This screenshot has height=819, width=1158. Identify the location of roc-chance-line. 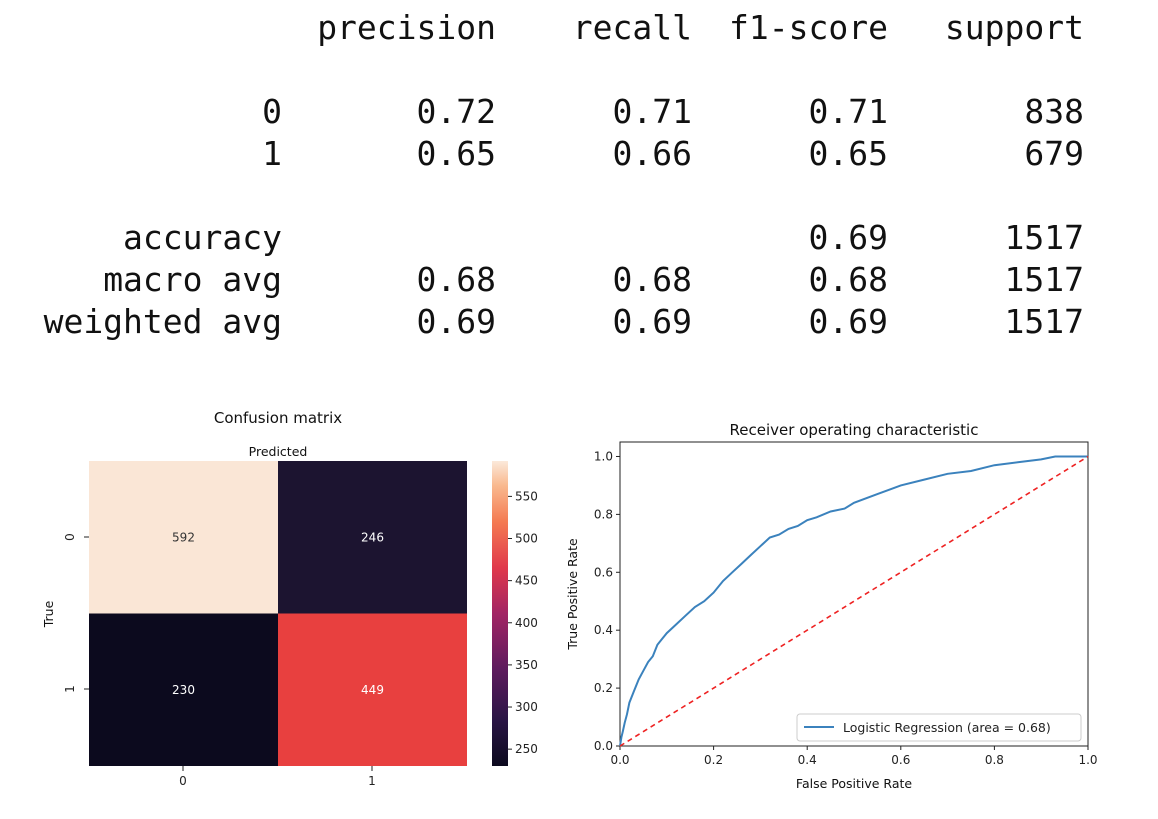
(854, 601).